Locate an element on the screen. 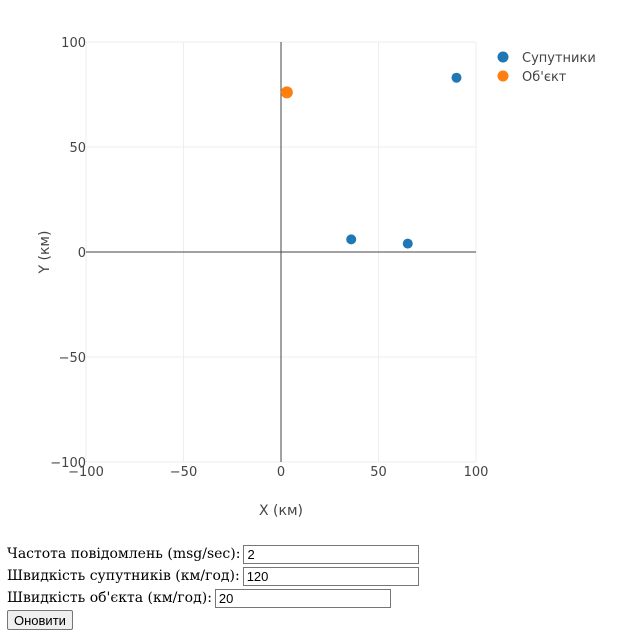 The height and width of the screenshot is (636, 620). object-speed-label: Швидкість об'єкта (км/год): is located at coordinates (109, 598).